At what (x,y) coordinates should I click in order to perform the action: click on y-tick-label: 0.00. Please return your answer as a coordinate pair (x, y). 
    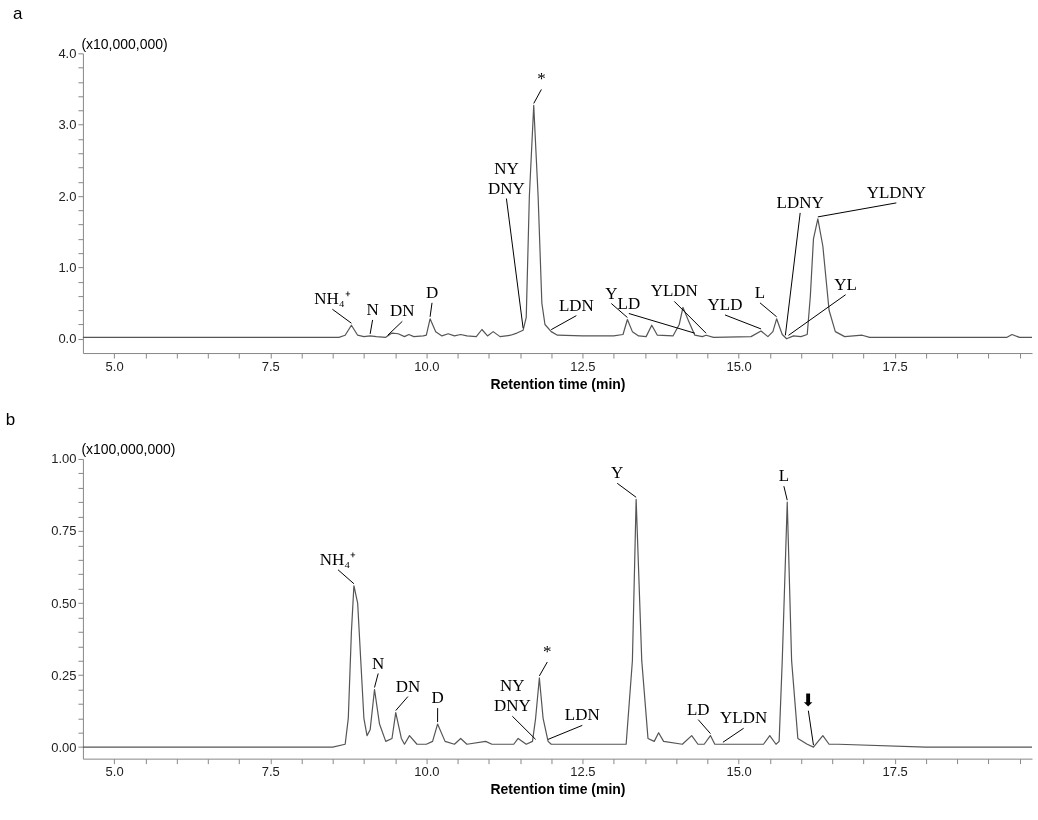
    Looking at the image, I should click on (64, 747).